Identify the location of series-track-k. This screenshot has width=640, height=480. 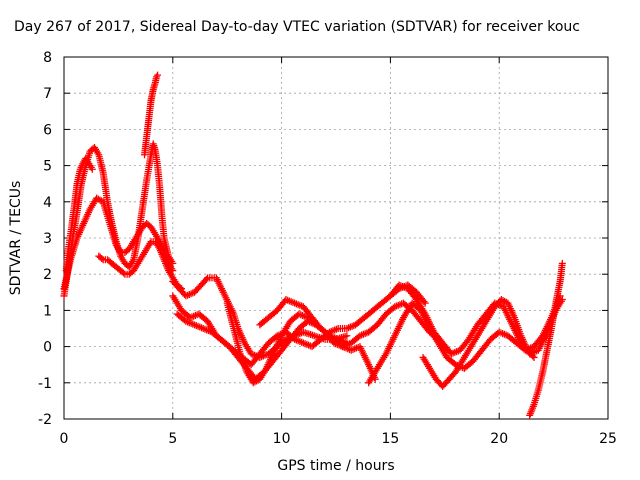
(464, 339).